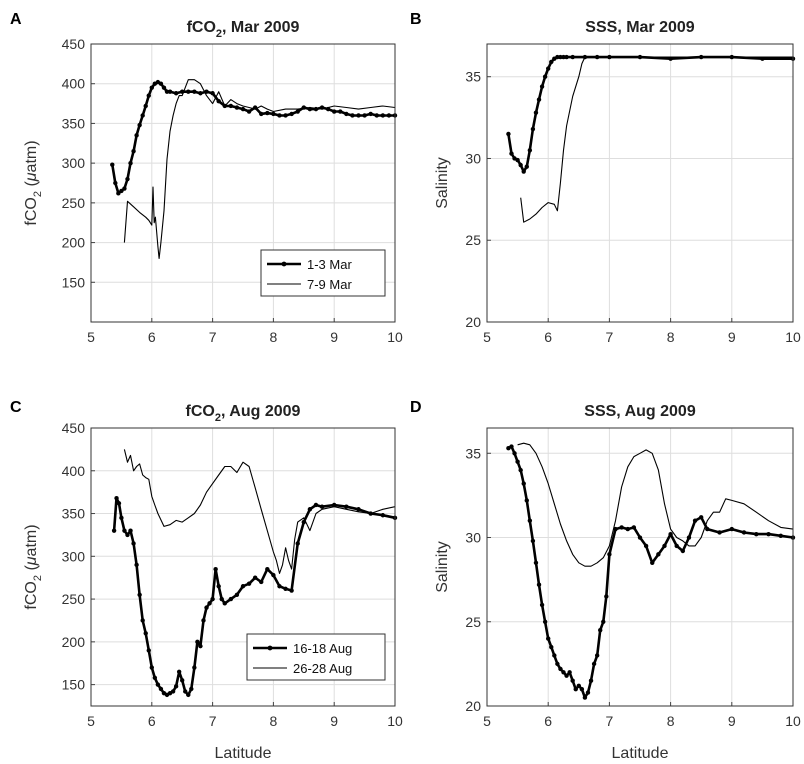 The image size is (804, 764). What do you see at coordinates (74, 84) in the screenshot?
I see `y-tick-label: 400` at bounding box center [74, 84].